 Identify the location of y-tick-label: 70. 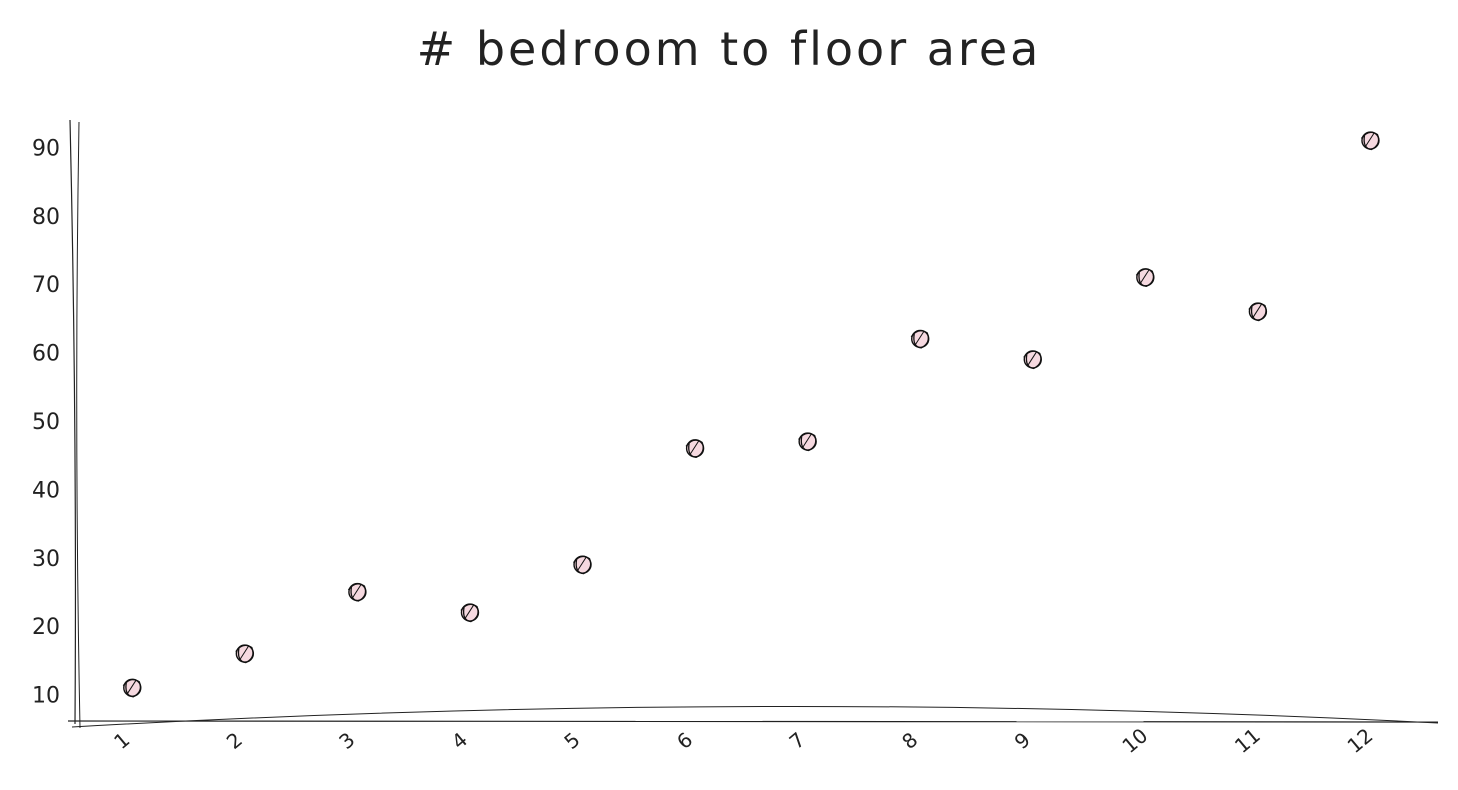
(46, 285).